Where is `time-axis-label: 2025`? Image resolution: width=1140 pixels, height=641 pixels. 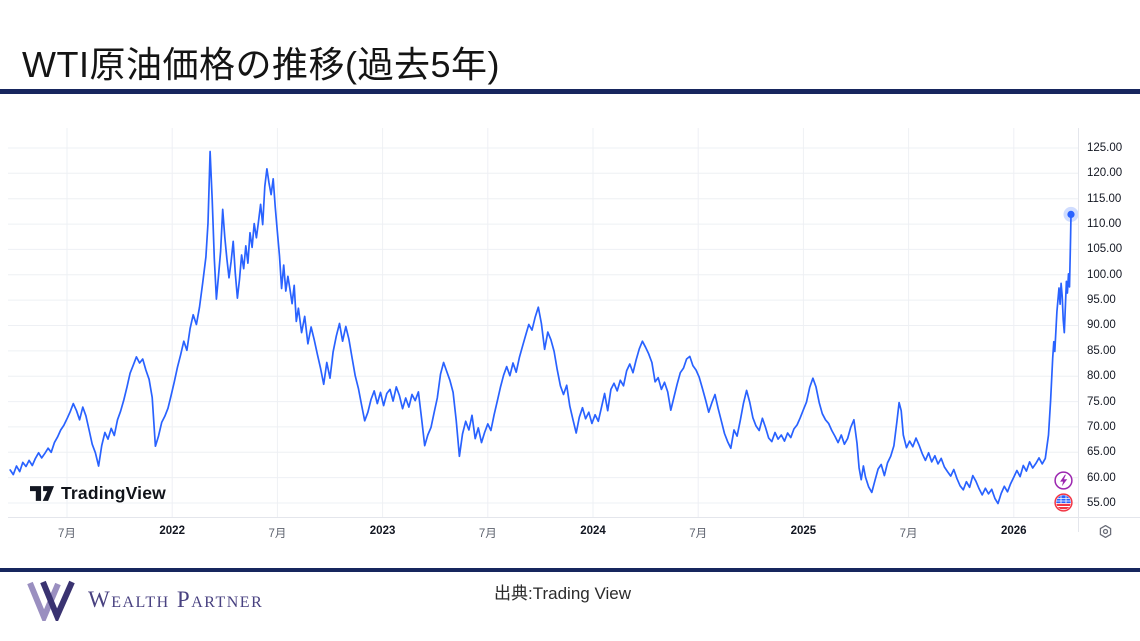
time-axis-label: 2025 is located at coordinates (803, 531).